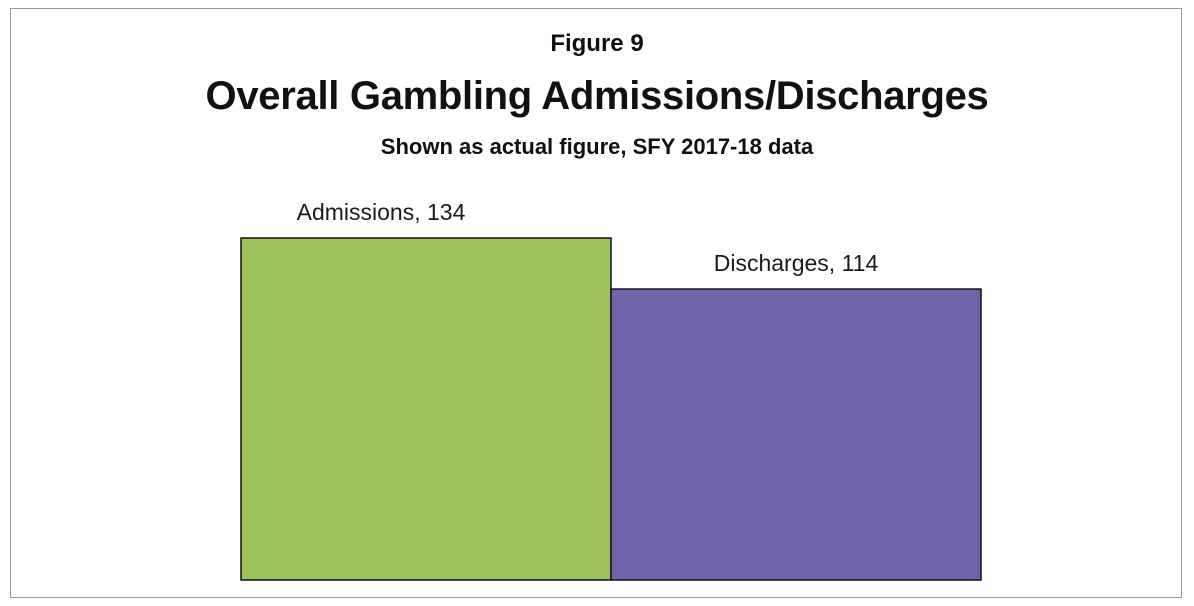 The height and width of the screenshot is (606, 1194). I want to click on data-label-discharges: Discharges, 114, so click(796, 263).